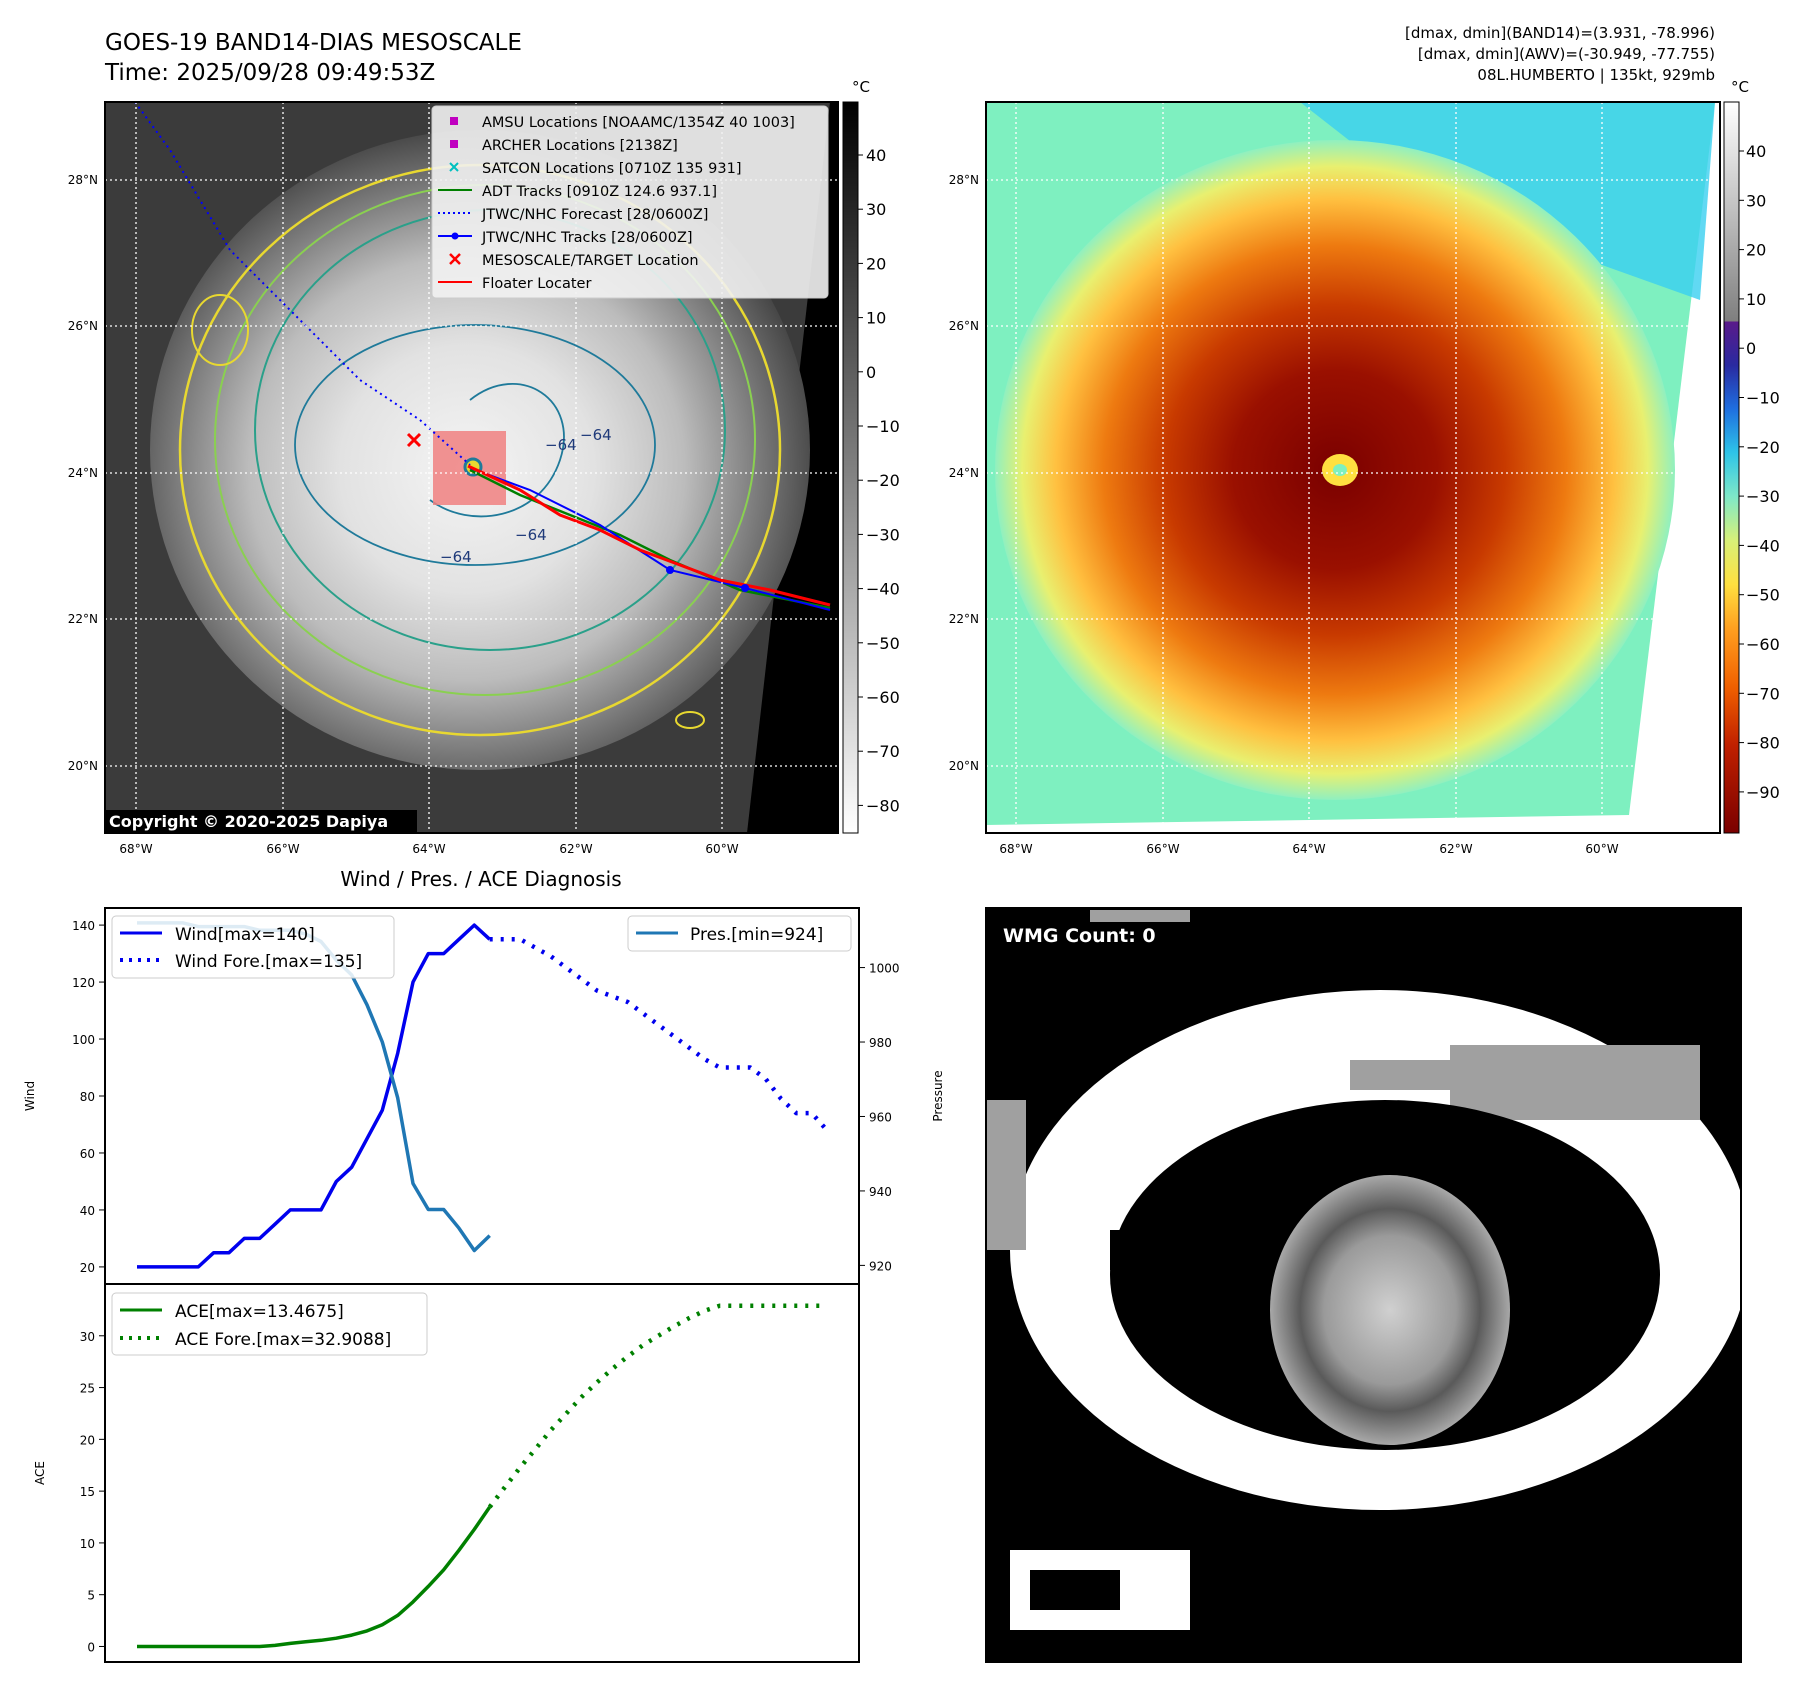 This screenshot has width=1797, height=1690. I want to click on pressure-axis-label: Pressure, so click(938, 1095).